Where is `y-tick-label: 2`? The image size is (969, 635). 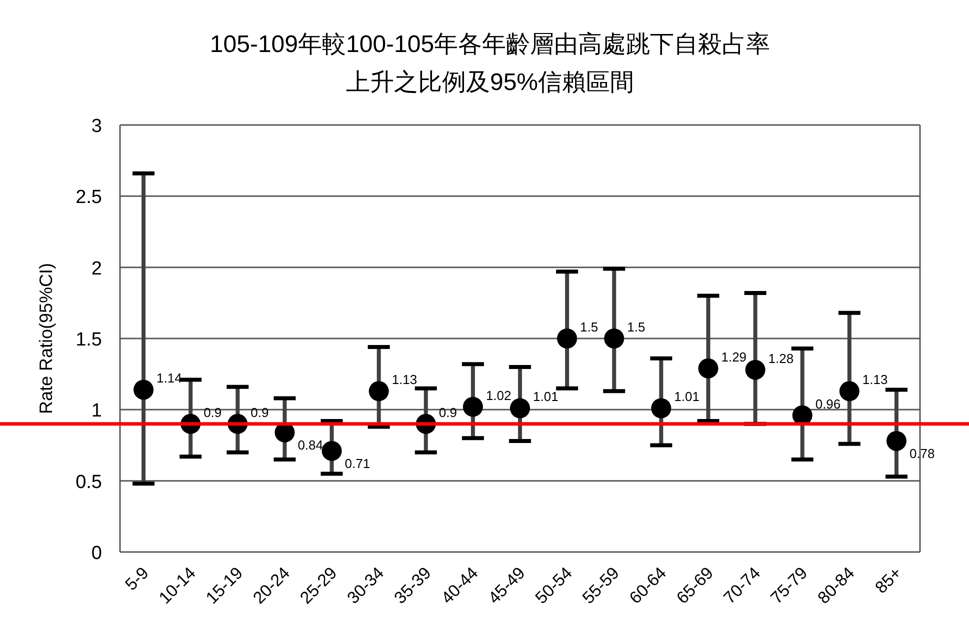
y-tick-label: 2 is located at coordinates (96, 269).